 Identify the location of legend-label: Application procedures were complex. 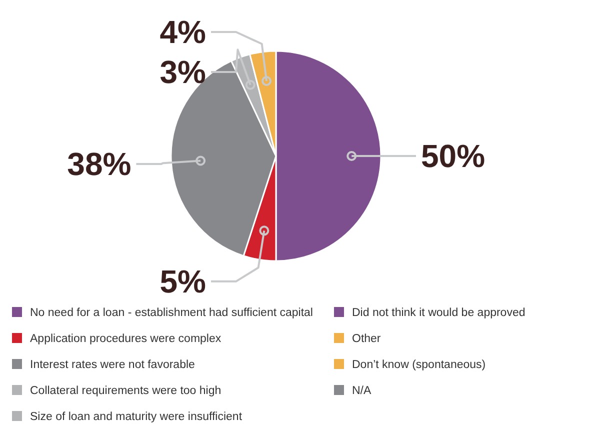
(126, 339).